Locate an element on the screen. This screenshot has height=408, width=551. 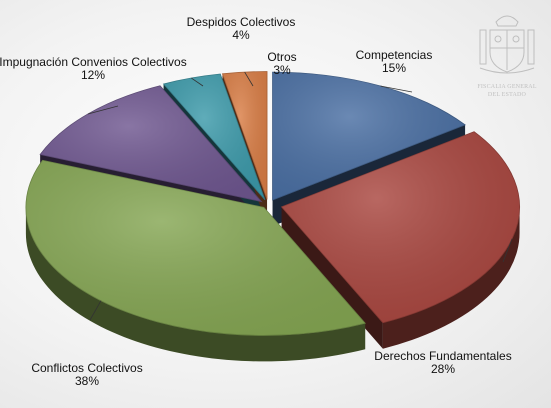
coat-of-arms-logo: FISCALIA GENERAL DEL ESTADO is located at coordinates (507, 56).